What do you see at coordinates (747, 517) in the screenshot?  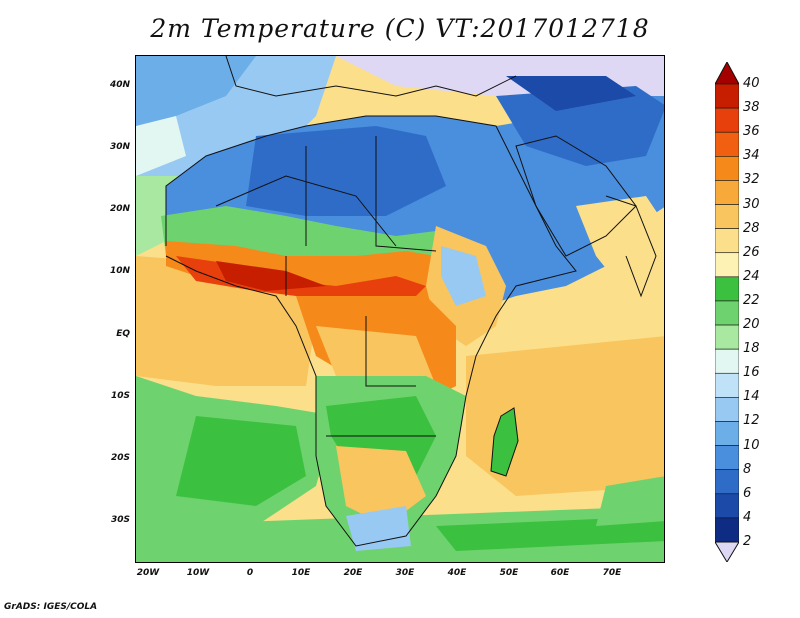 I see `colorbar-tick-label: 4` at bounding box center [747, 517].